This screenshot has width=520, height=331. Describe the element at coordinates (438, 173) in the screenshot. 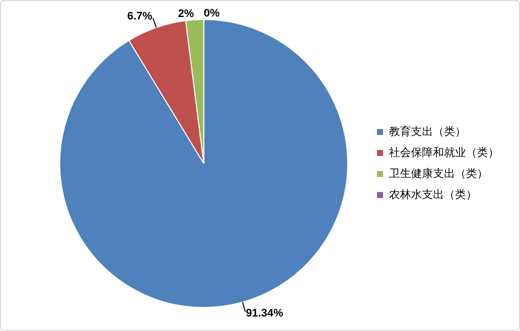

I see `legend-label: 卫生健康支出（类）` at that location.